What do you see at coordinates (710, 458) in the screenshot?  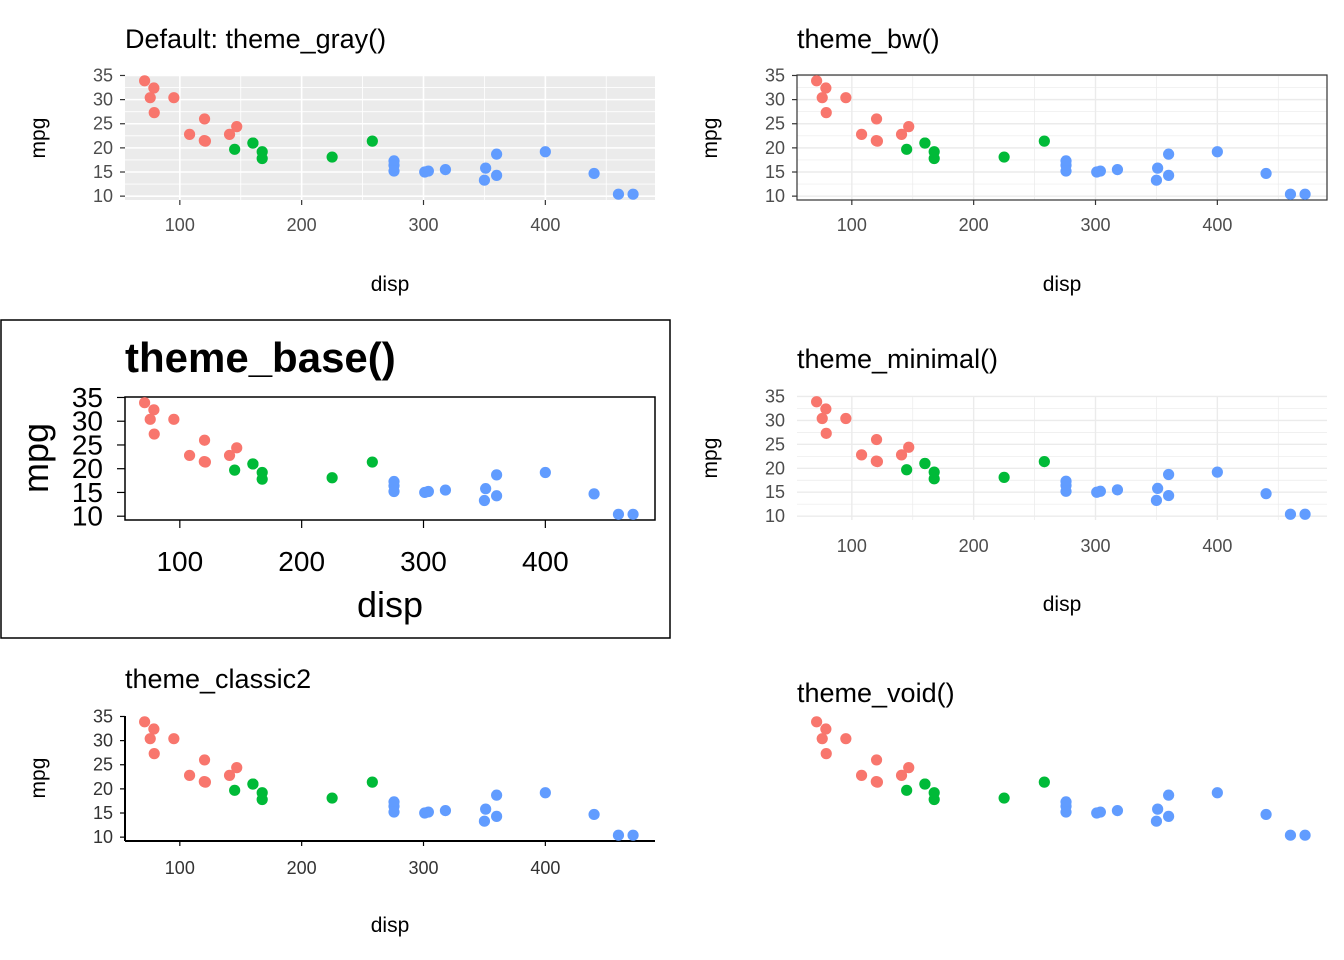 I see `y-axis-title: mpg` at bounding box center [710, 458].